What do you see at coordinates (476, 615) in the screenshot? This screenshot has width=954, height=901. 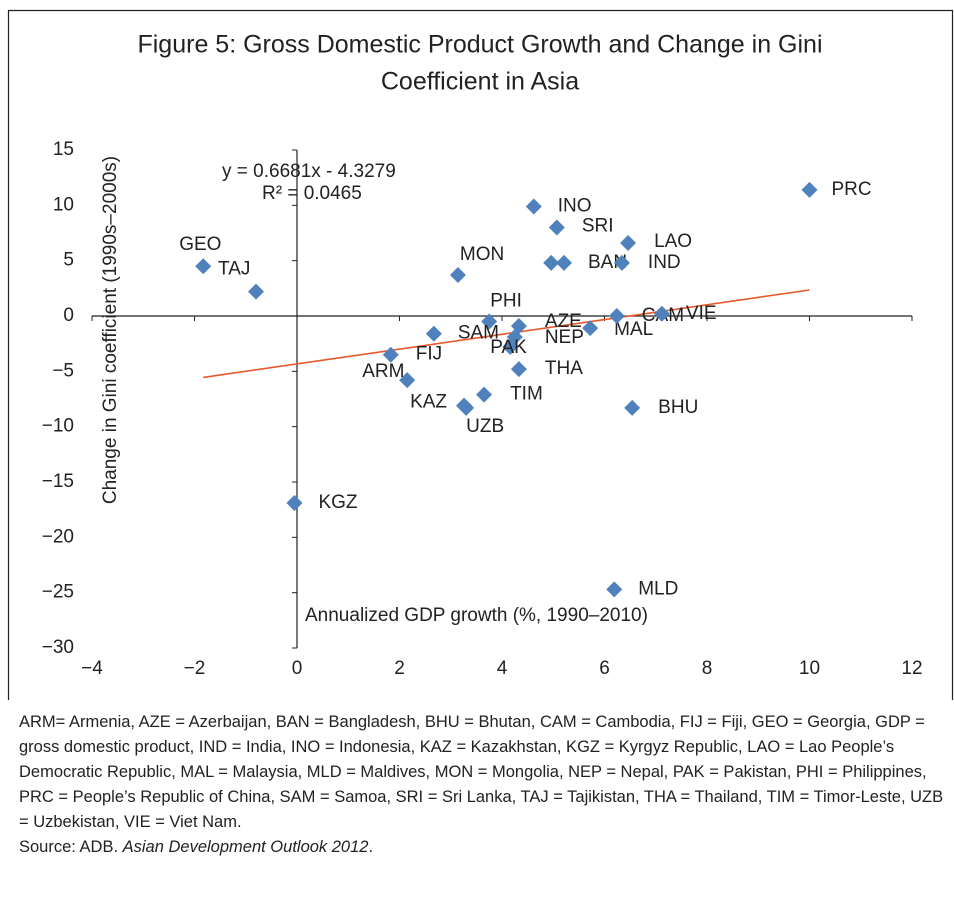 I see `x-axis-title: Annualized GDP growth (%, 1990–2010)` at bounding box center [476, 615].